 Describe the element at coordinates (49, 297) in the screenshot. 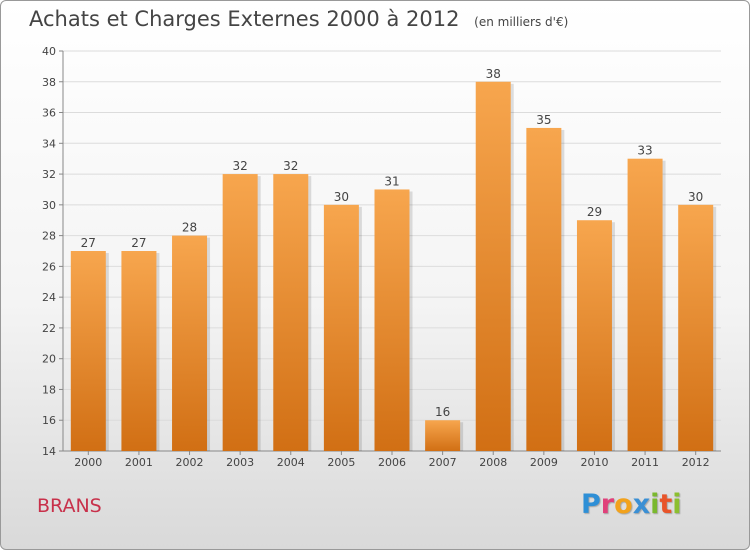

I see `y-tick-label: 24` at that location.